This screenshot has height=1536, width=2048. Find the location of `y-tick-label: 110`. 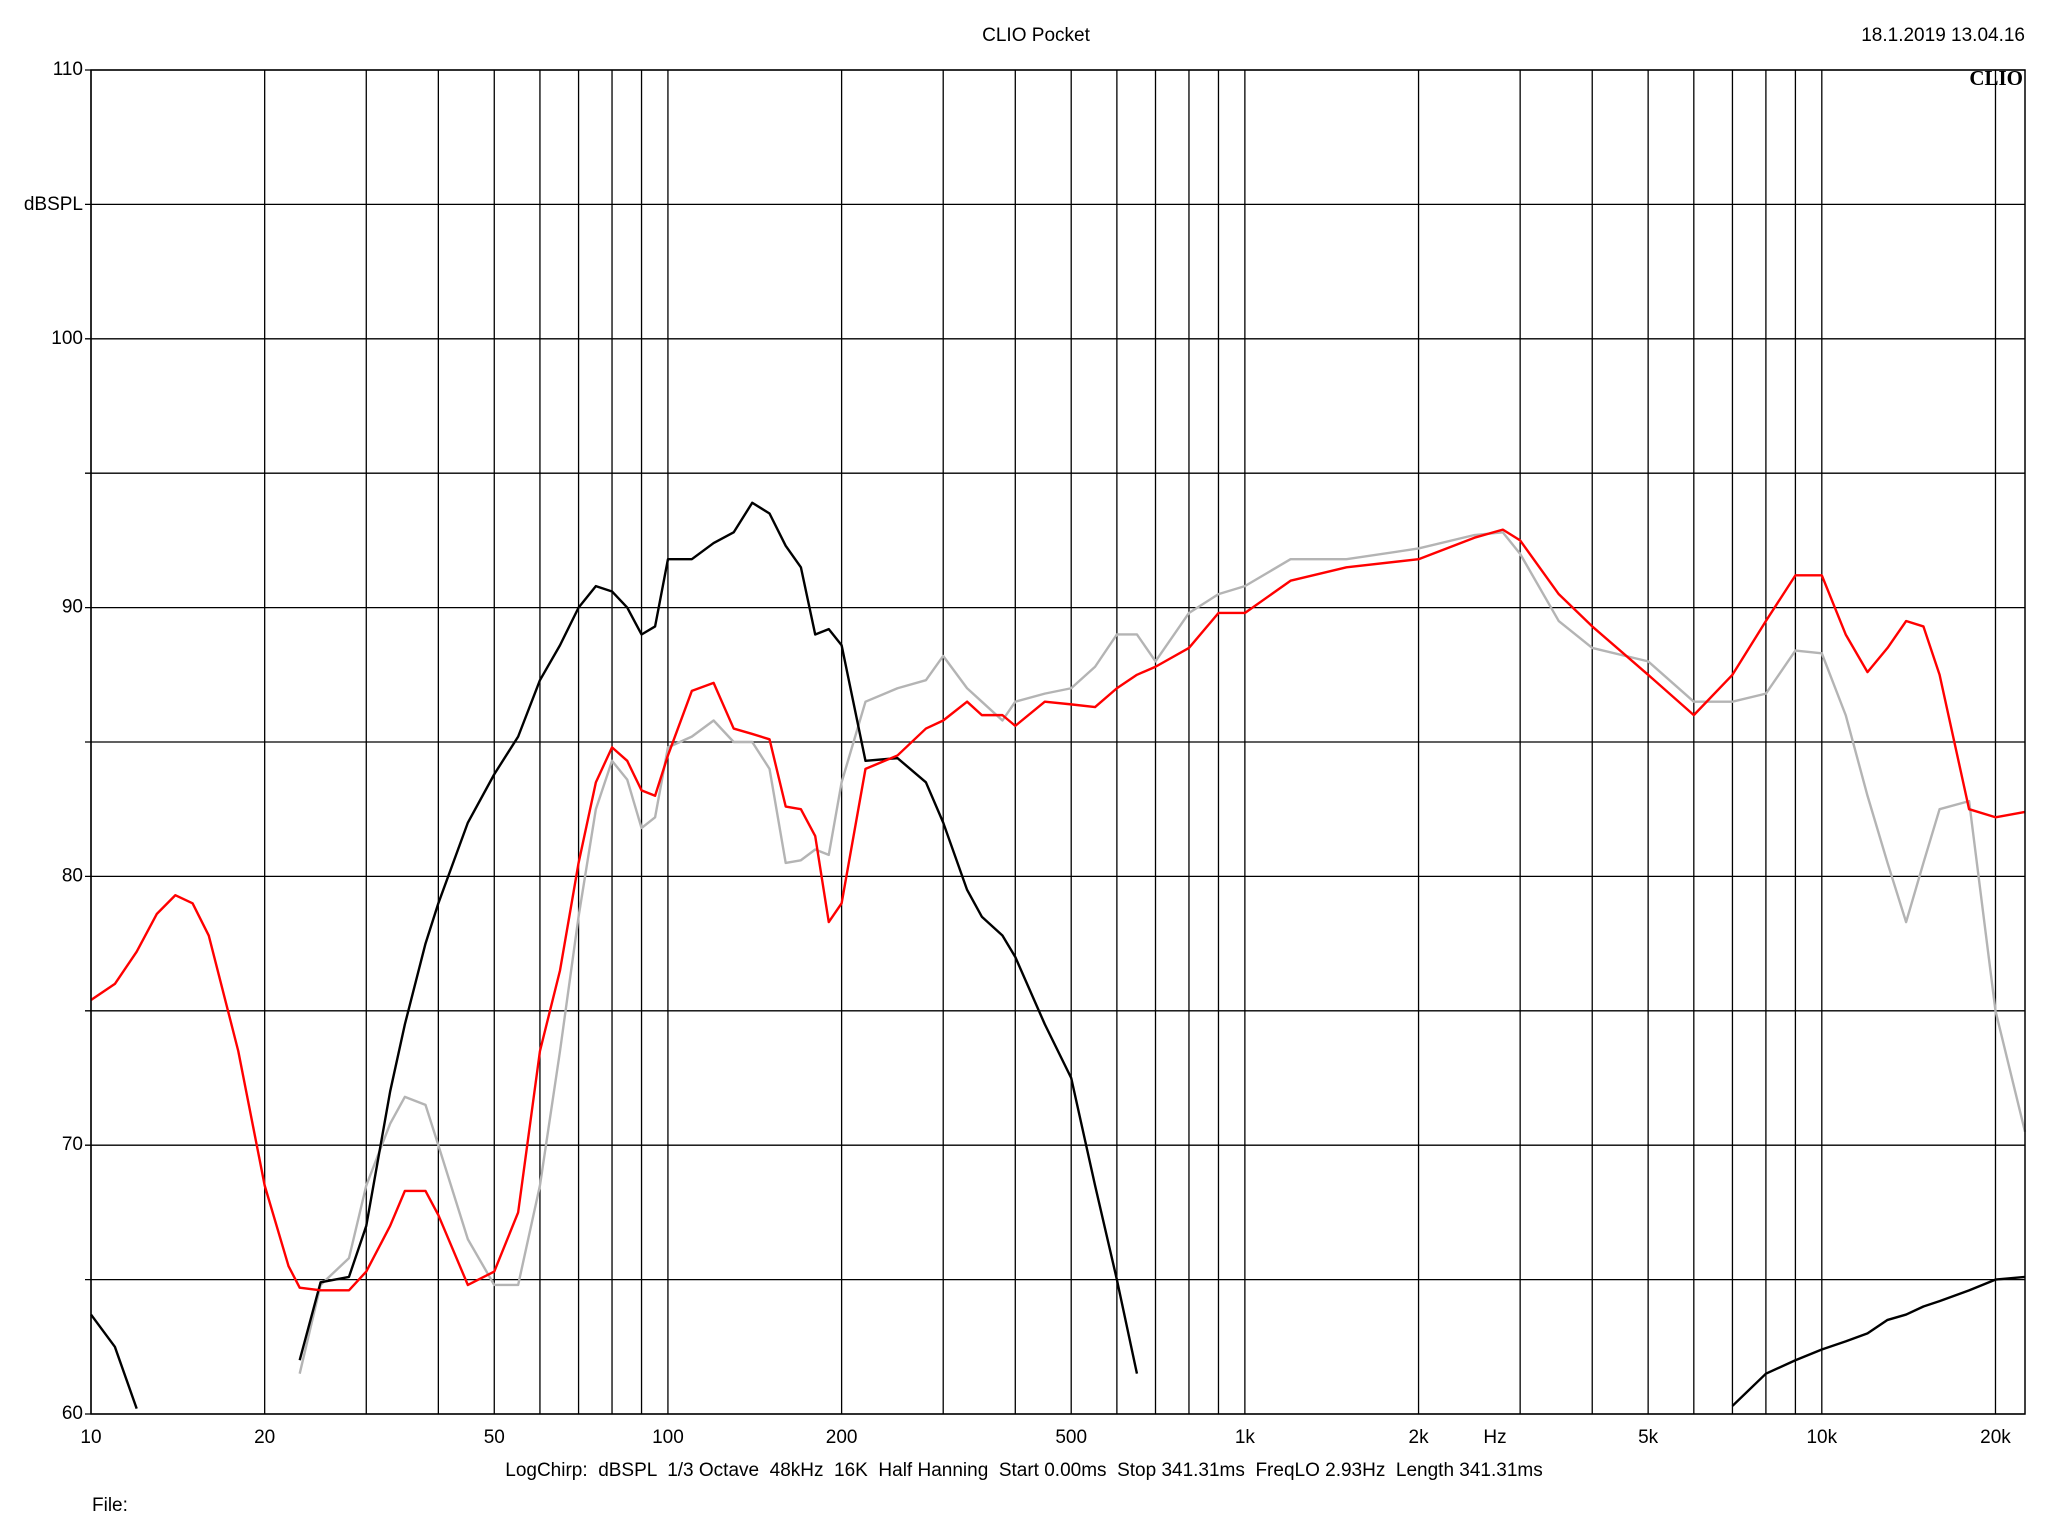

y-tick-label: 110 is located at coordinates (68, 69).